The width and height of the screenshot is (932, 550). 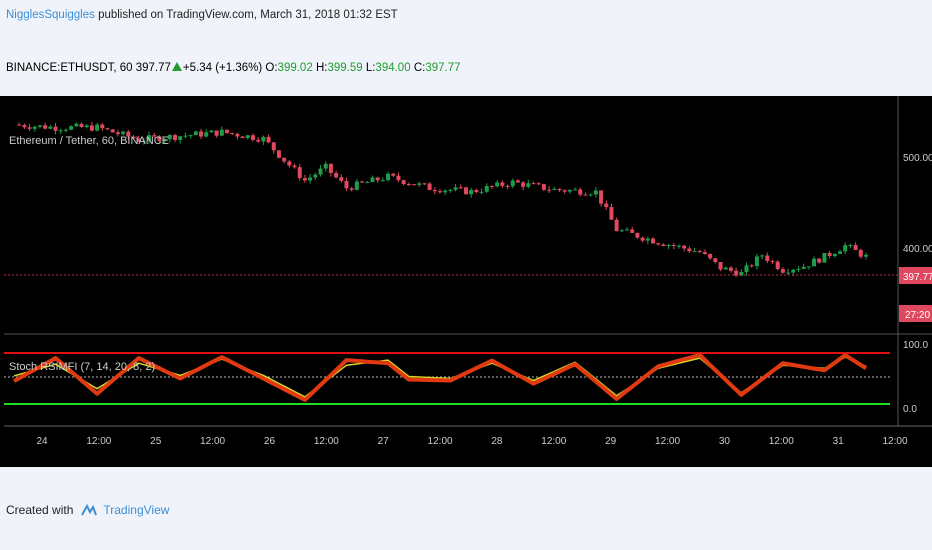 I want to click on last-price: 397.77, so click(x=153, y=68).